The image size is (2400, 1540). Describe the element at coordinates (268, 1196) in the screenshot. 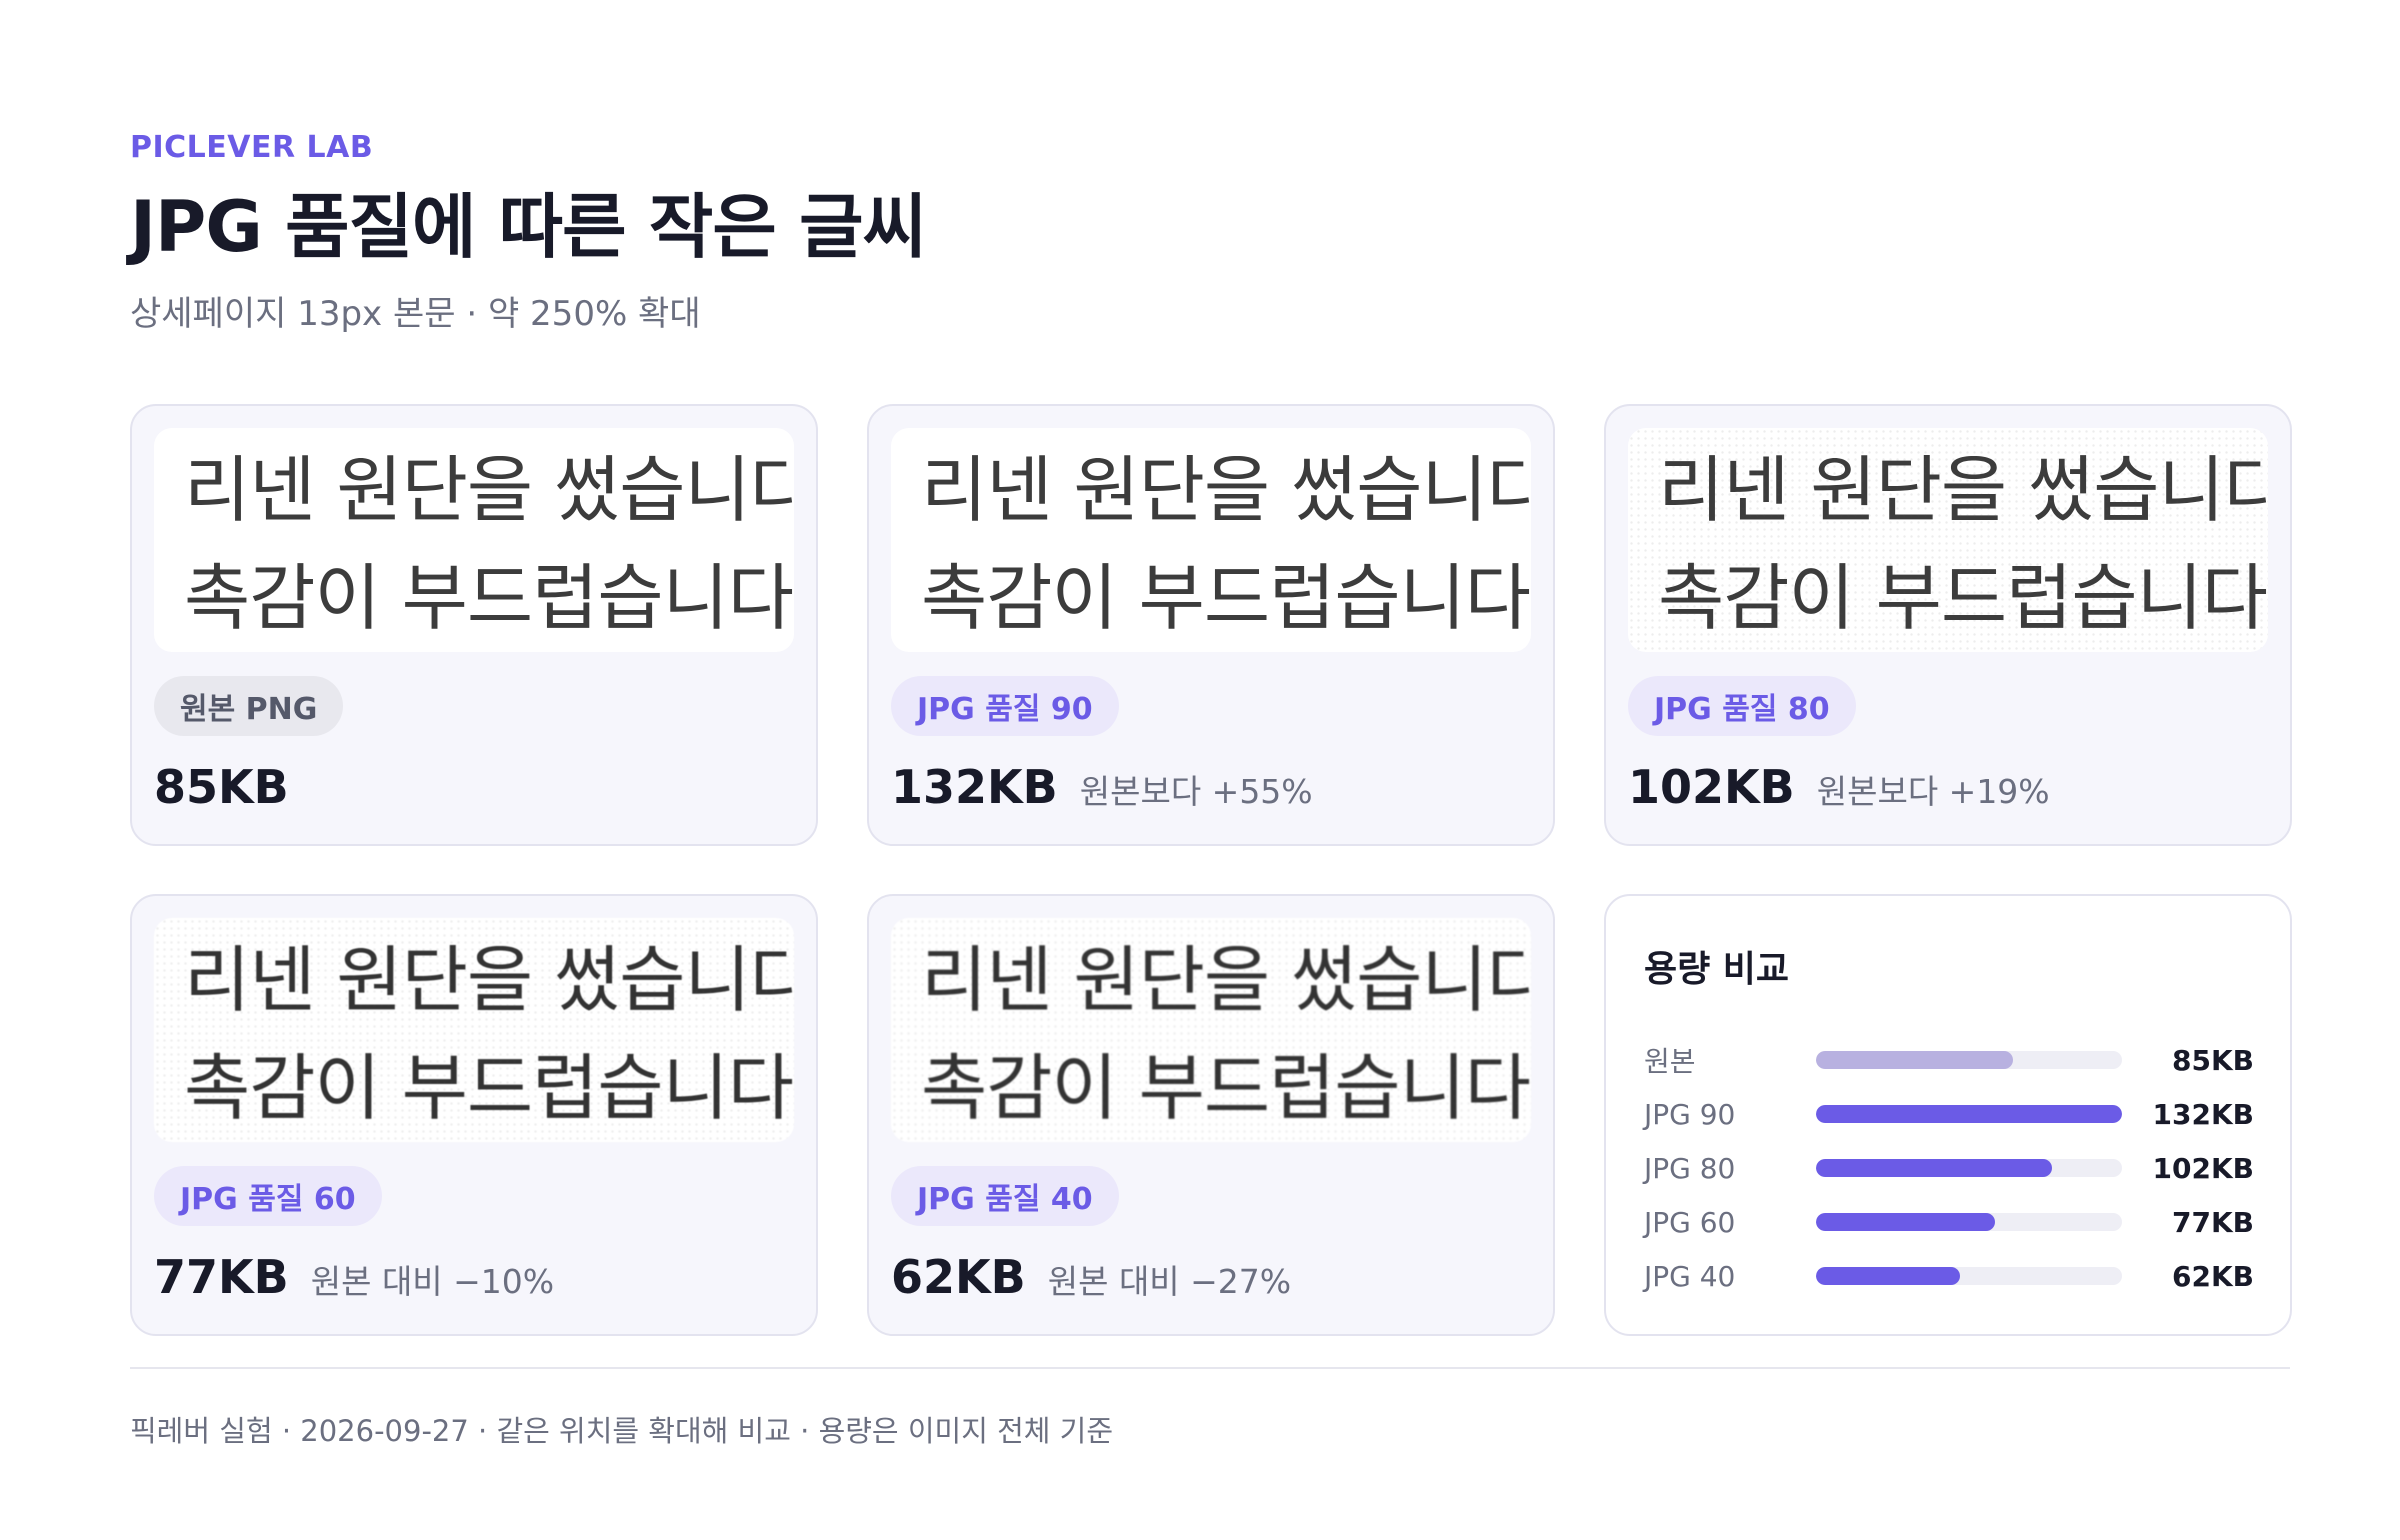

I see `quality-badge: JPG 품질 60` at that location.